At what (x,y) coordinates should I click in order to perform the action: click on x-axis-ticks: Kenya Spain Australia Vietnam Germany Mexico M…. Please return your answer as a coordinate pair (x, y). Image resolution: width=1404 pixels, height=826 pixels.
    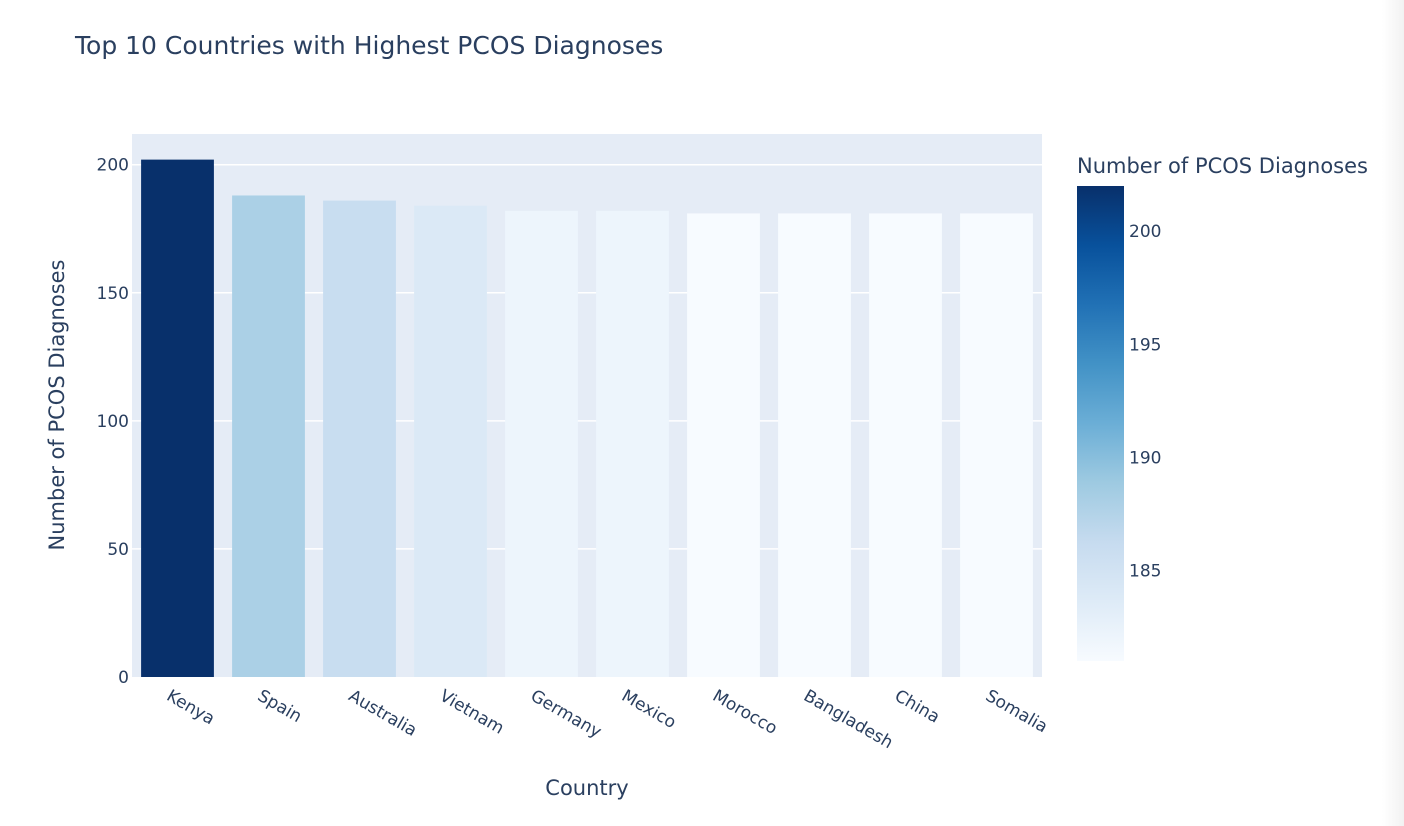
    Looking at the image, I should click on (607, 719).